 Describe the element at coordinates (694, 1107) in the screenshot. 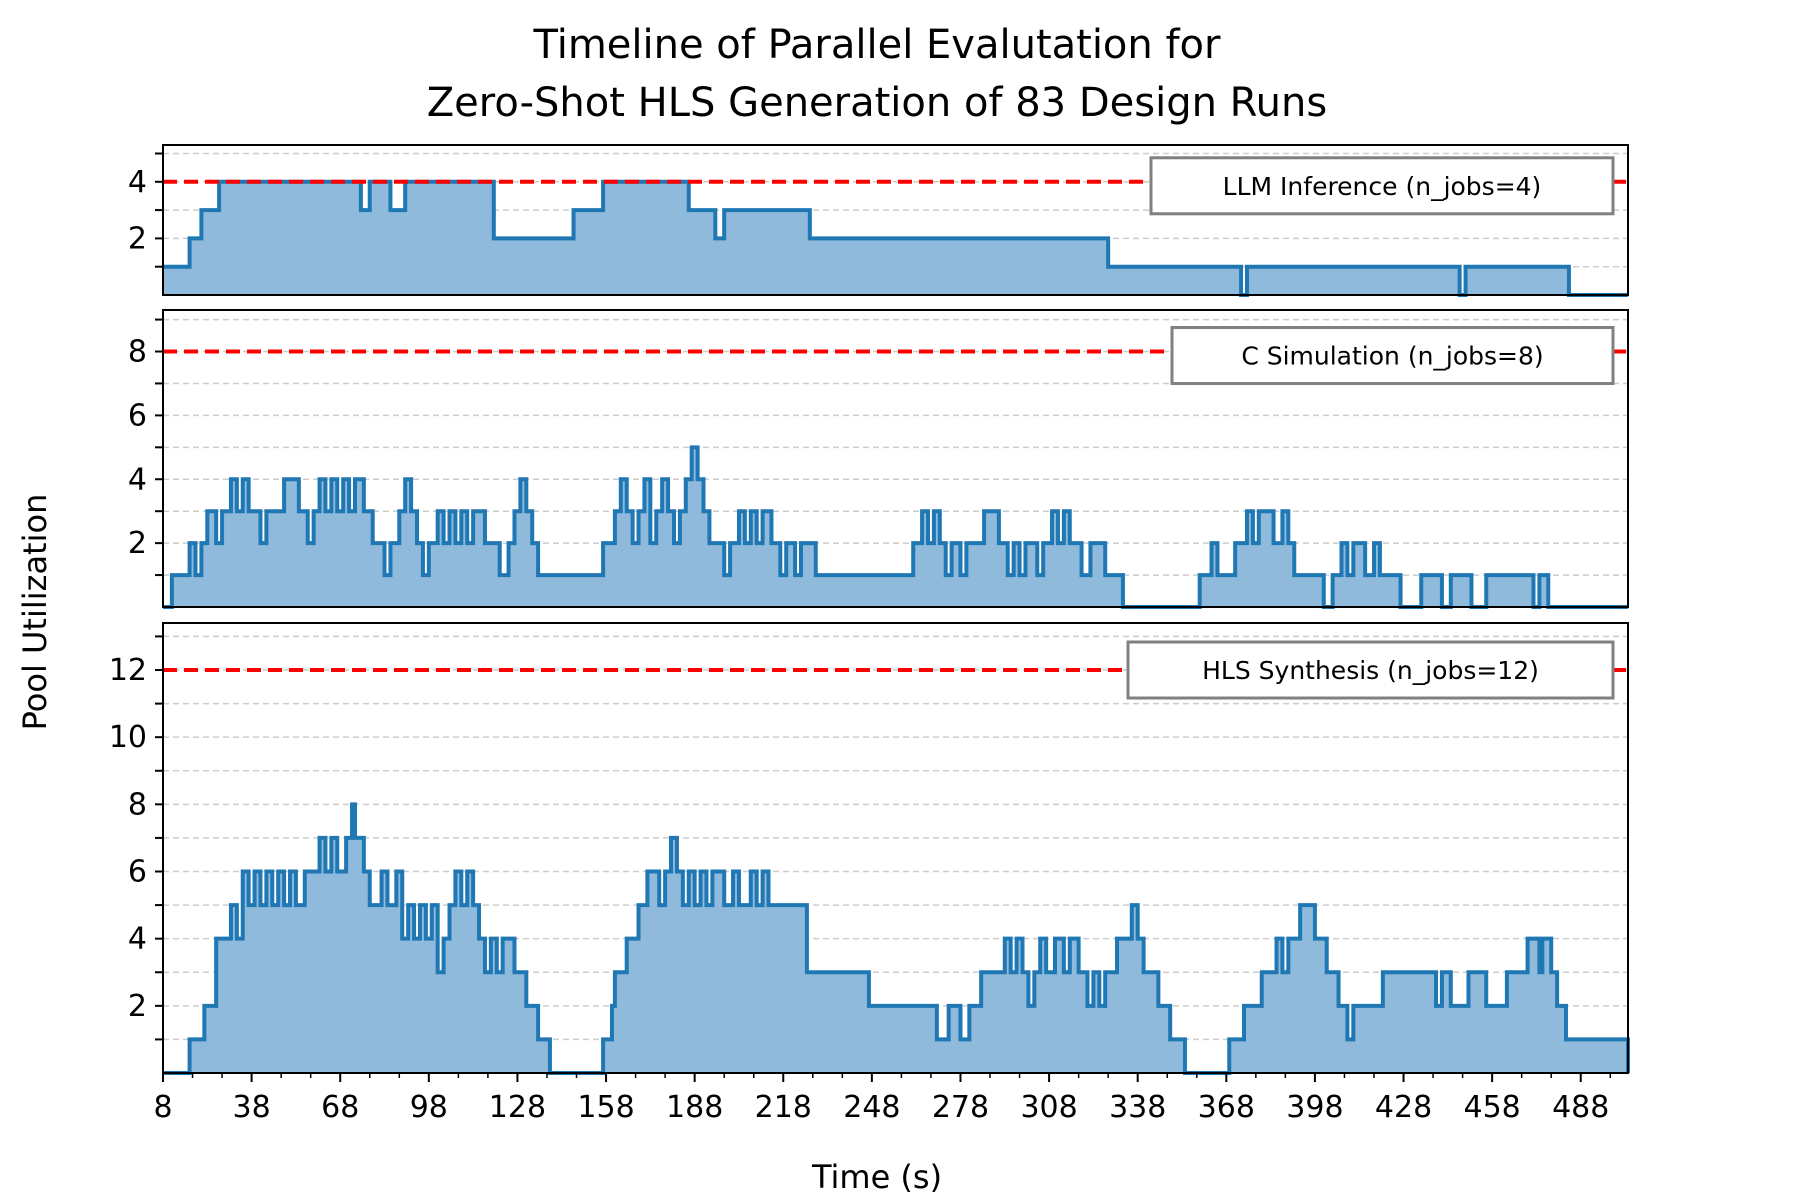

I see `x-tick-label: 188` at that location.